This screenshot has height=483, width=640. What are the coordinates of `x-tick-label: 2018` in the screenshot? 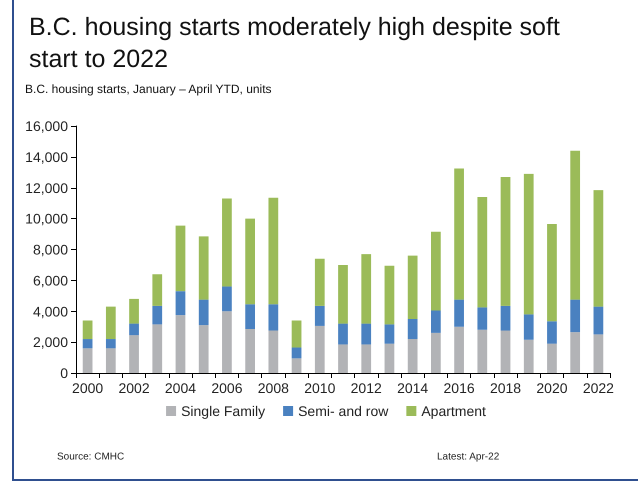 It's located at (506, 388).